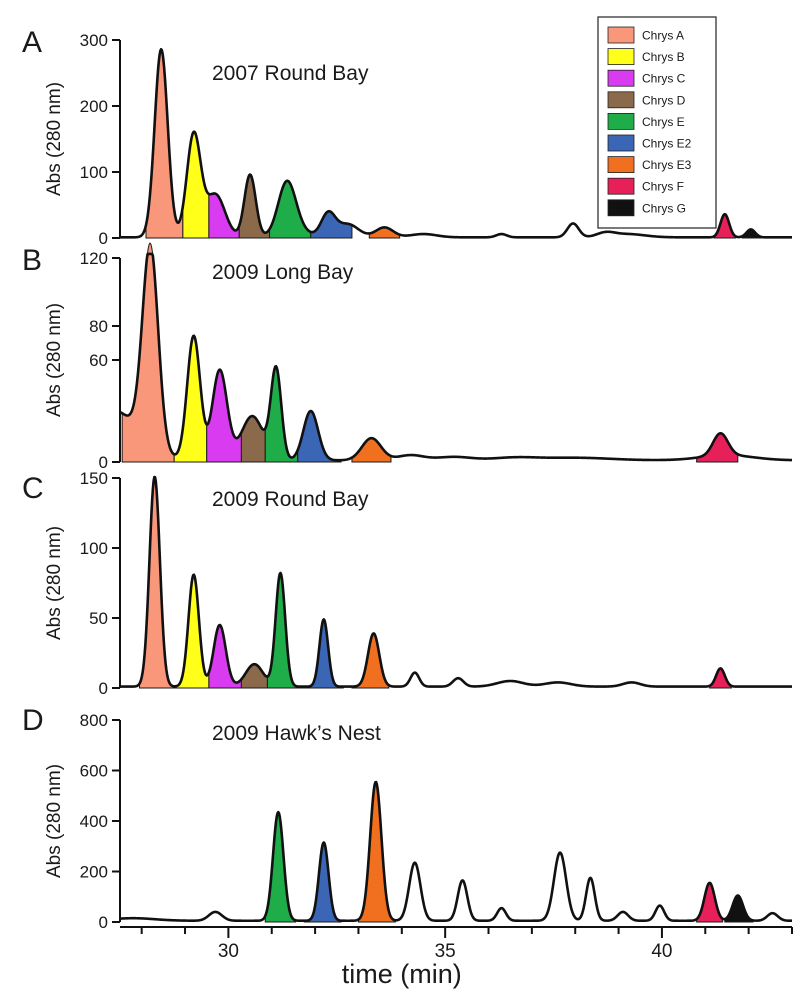 This screenshot has height=1005, width=802. Describe the element at coordinates (445, 951) in the screenshot. I see `x-tick-label: 35` at that location.